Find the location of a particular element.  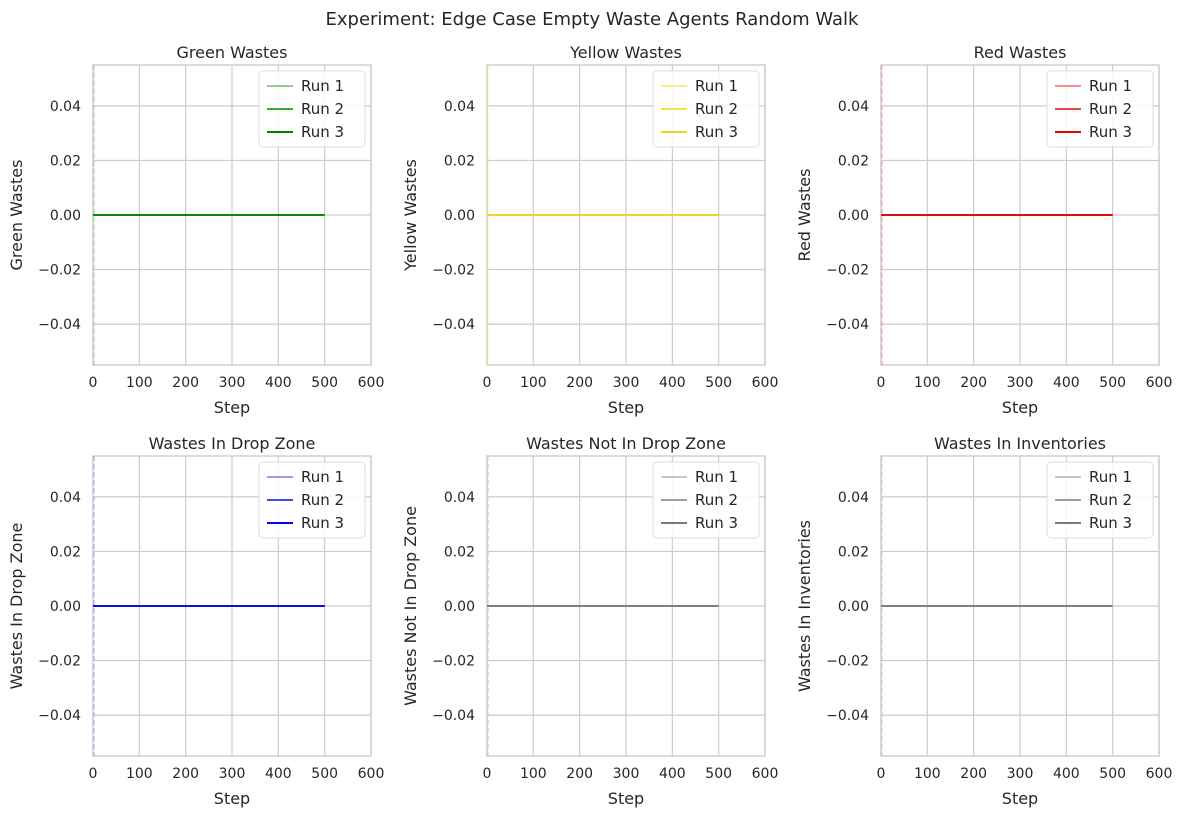

y-axis-label: Wastes In Inventories is located at coordinates (804, 606).